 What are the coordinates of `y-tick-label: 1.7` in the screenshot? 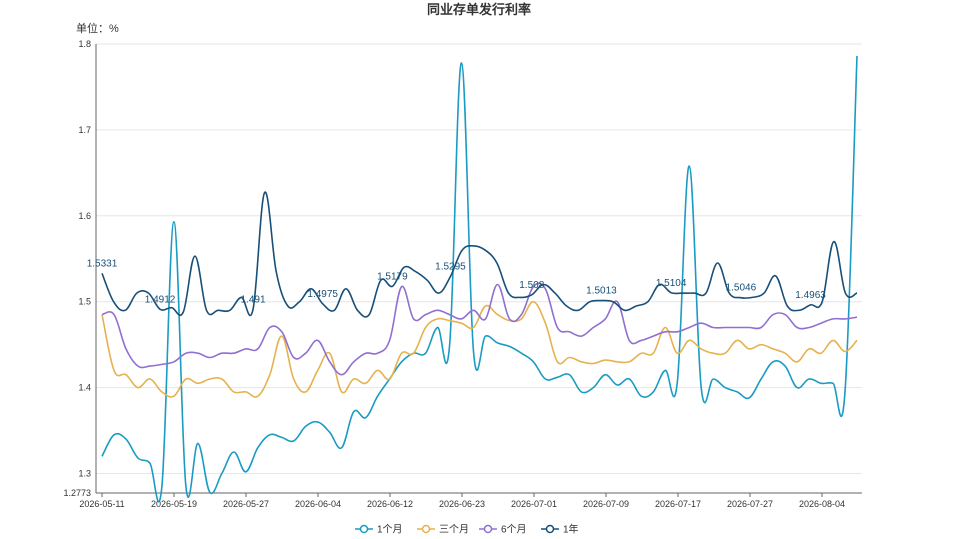 It's located at (84, 130).